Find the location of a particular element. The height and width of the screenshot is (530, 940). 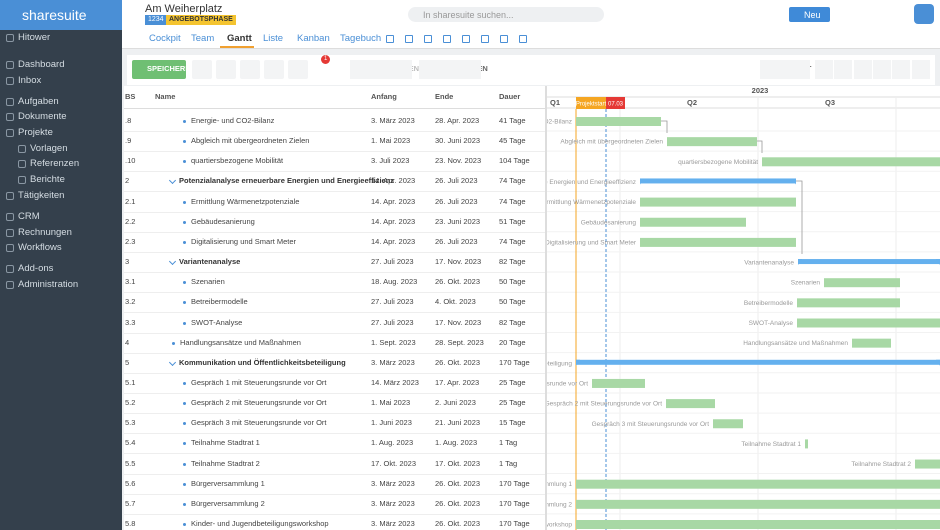

end-date: 26. Juli 2023 is located at coordinates (456, 181).